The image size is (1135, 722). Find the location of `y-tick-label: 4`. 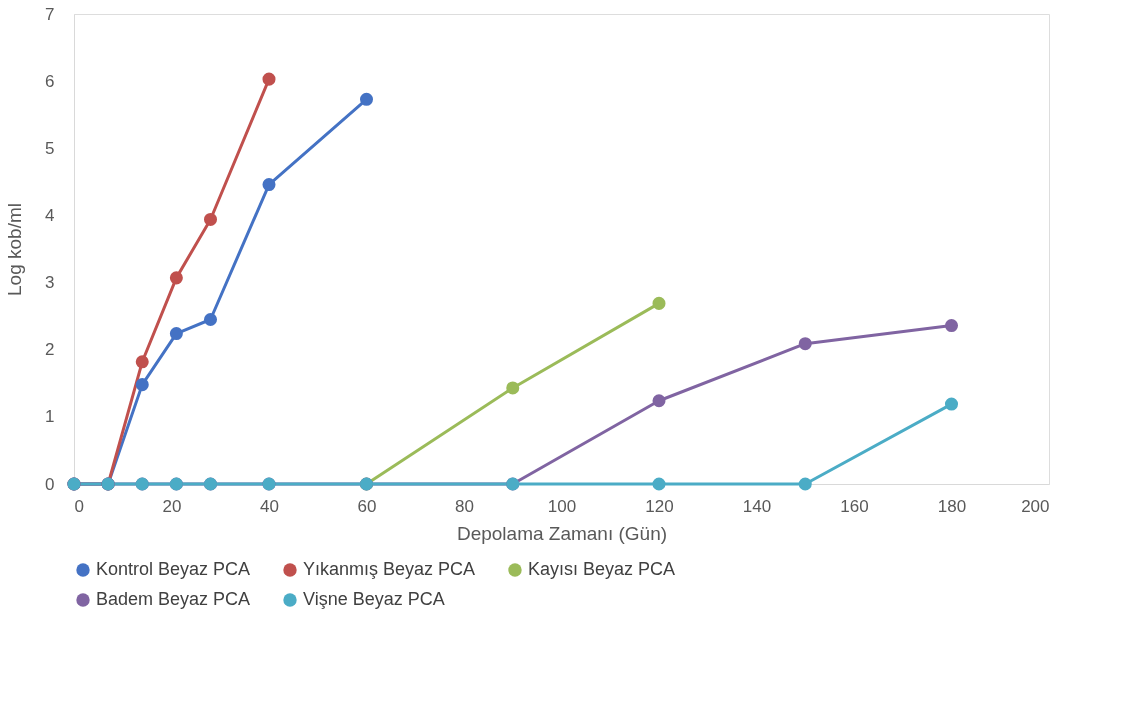

y-tick-label: 4 is located at coordinates (50, 215).